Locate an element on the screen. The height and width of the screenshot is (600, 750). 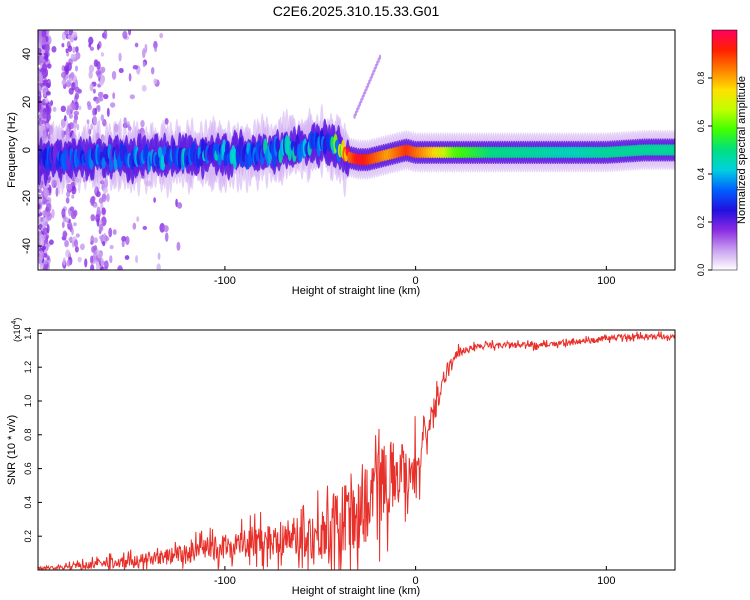
snr-x-axis: -100 0 100 is located at coordinates (415, 576).